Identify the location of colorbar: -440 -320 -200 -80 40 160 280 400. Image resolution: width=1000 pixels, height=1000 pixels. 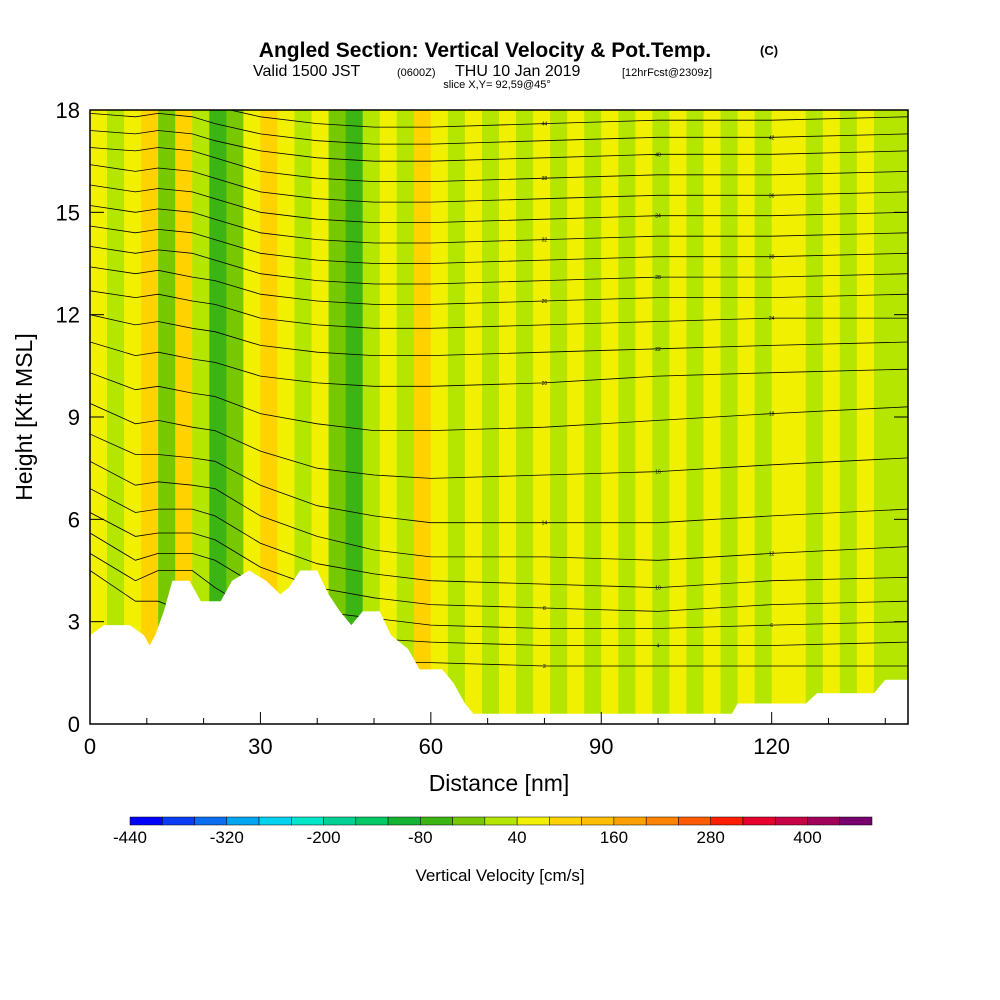
(493, 831).